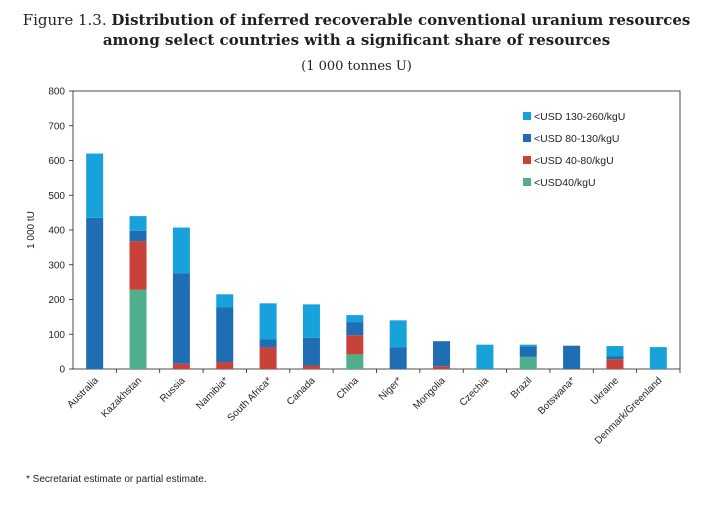 This screenshot has width=713, height=511. What do you see at coordinates (56, 300) in the screenshot?
I see `y-tick-label: 200` at bounding box center [56, 300].